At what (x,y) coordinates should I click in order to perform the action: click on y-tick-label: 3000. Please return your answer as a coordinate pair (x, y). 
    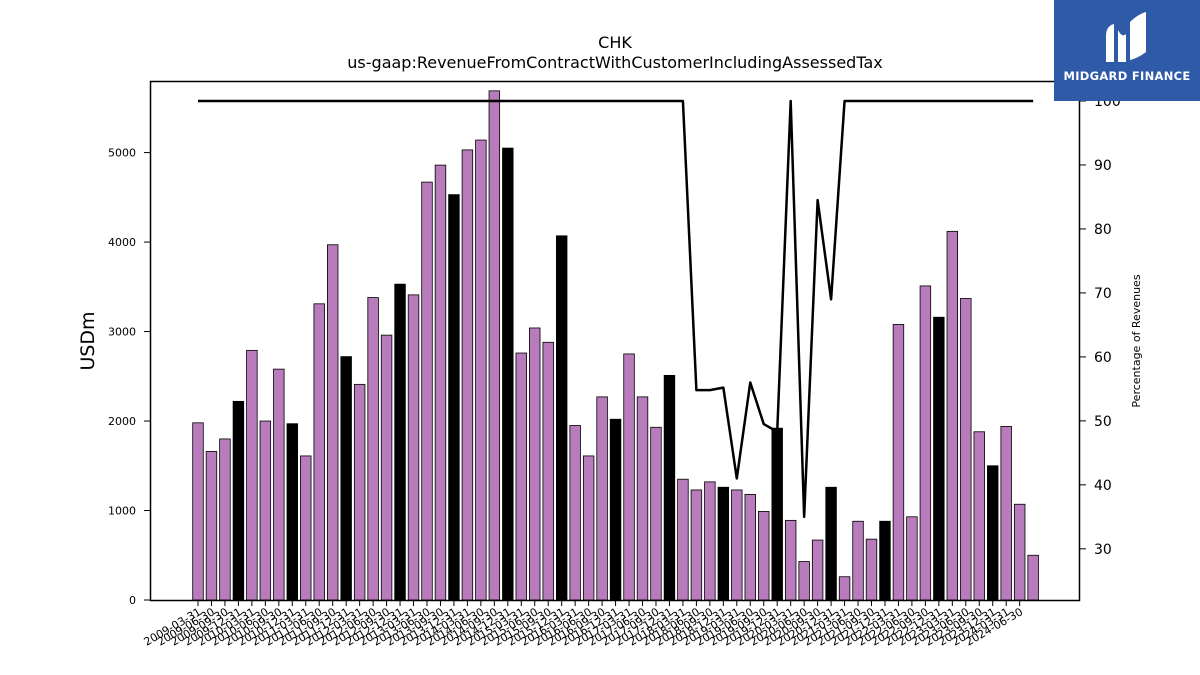
    Looking at the image, I should click on (122, 332).